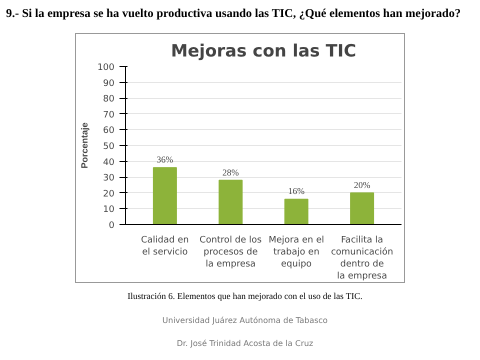 The height and width of the screenshot is (360, 480). I want to click on y-tick-label: 0, so click(111, 226).